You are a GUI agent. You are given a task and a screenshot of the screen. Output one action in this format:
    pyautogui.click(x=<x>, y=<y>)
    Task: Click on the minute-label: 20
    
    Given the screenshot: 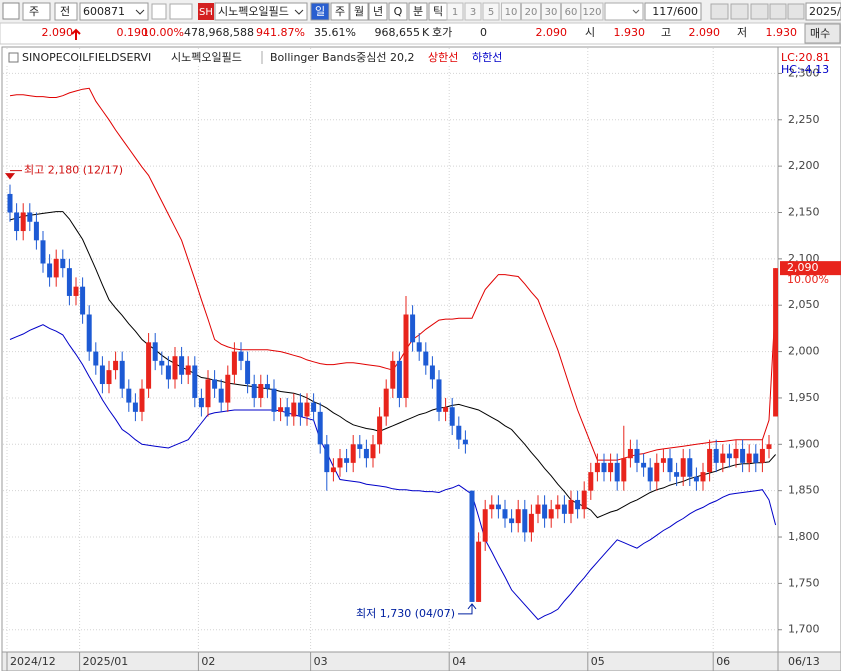 What is the action you would take?
    pyautogui.click(x=531, y=12)
    